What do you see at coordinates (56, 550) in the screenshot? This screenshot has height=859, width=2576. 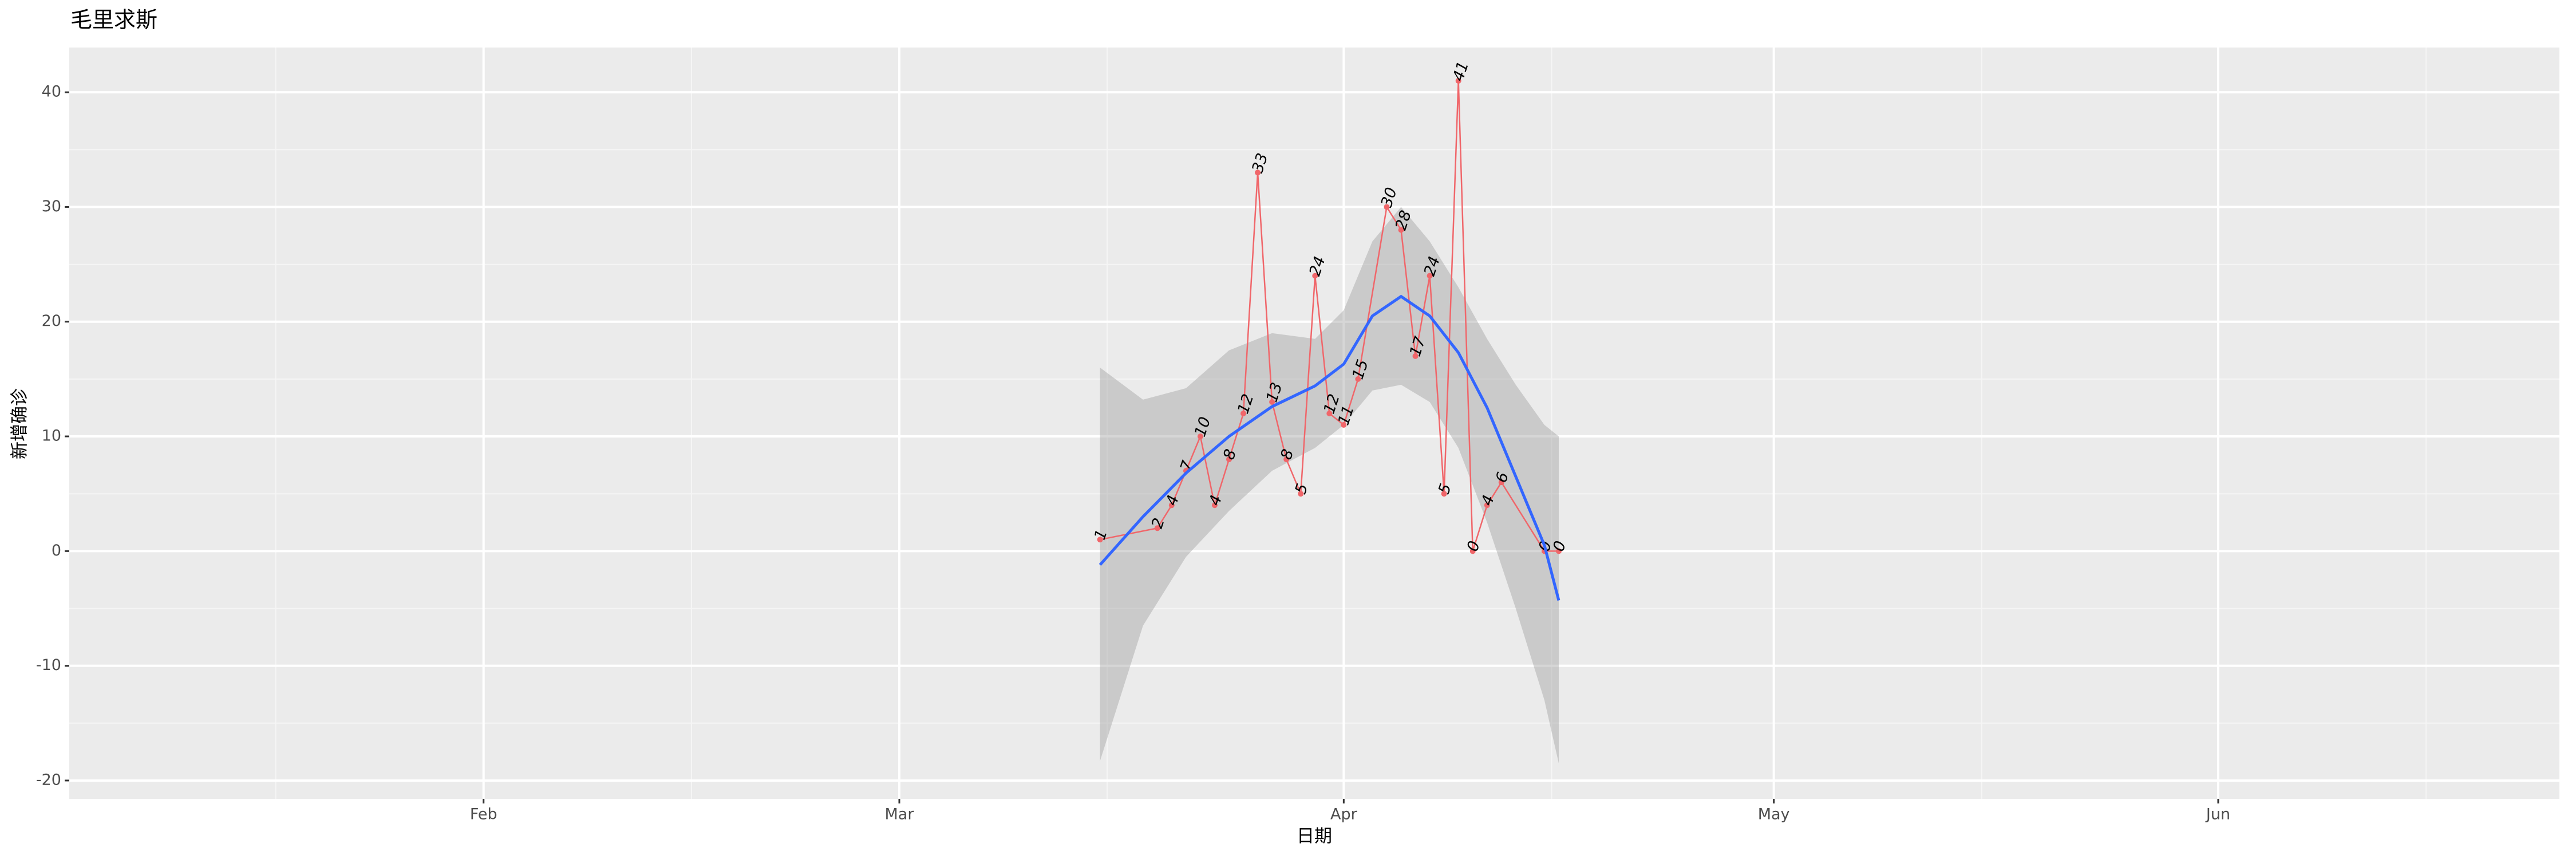 I see `y-tick-label: 0` at bounding box center [56, 550].